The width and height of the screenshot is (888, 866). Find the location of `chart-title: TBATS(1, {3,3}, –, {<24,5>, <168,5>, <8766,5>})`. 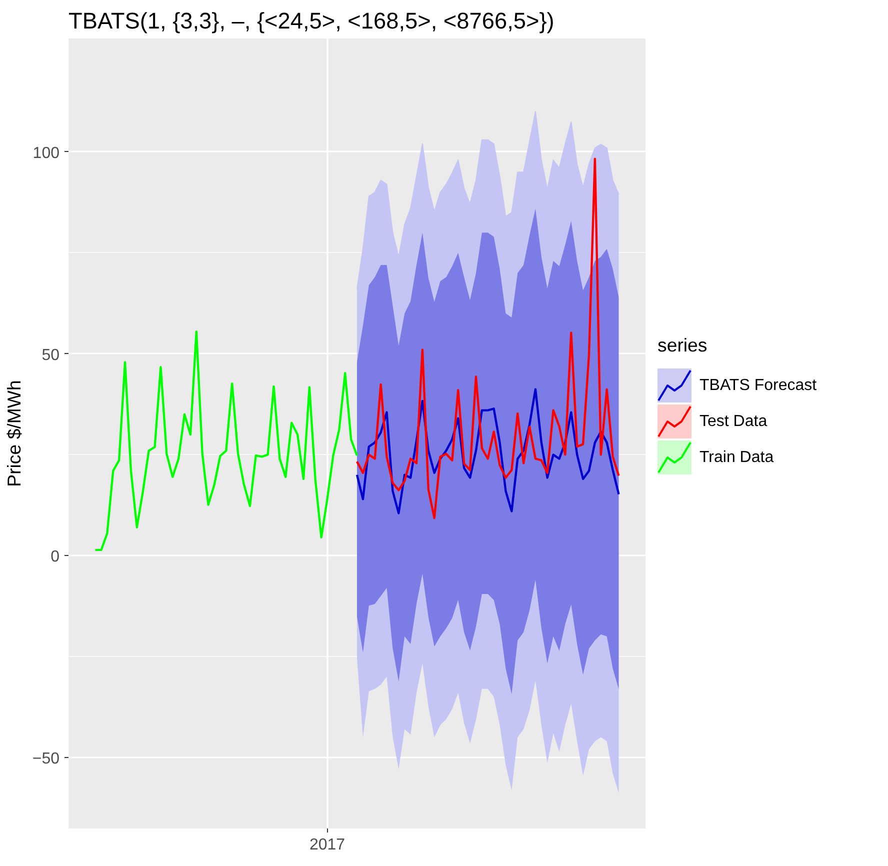

chart-title: TBATS(1, {3,3}, –, {<24,5>, <168,5>, <8766,5>}) is located at coordinates (311, 21).